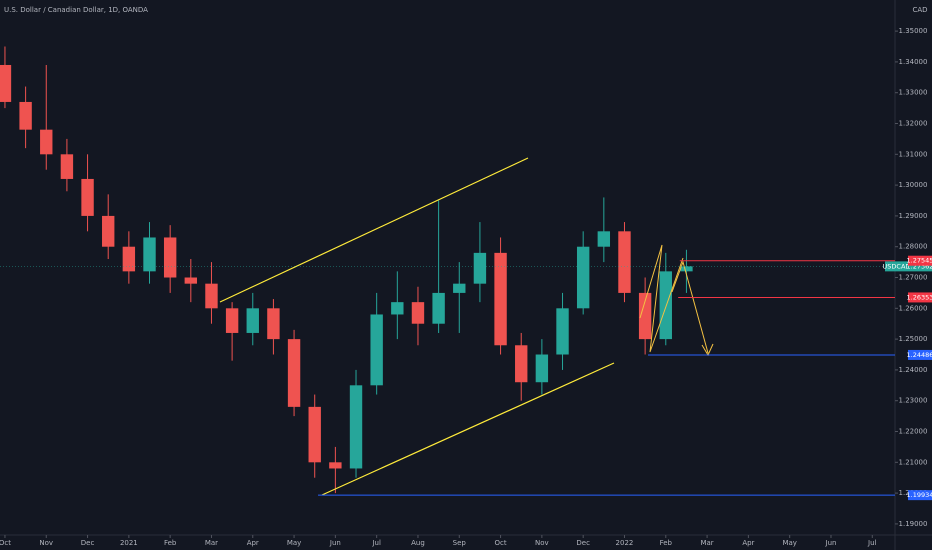 The image size is (932, 550). What do you see at coordinates (690, 307) in the screenshot?
I see `projection-arrow` at bounding box center [690, 307].